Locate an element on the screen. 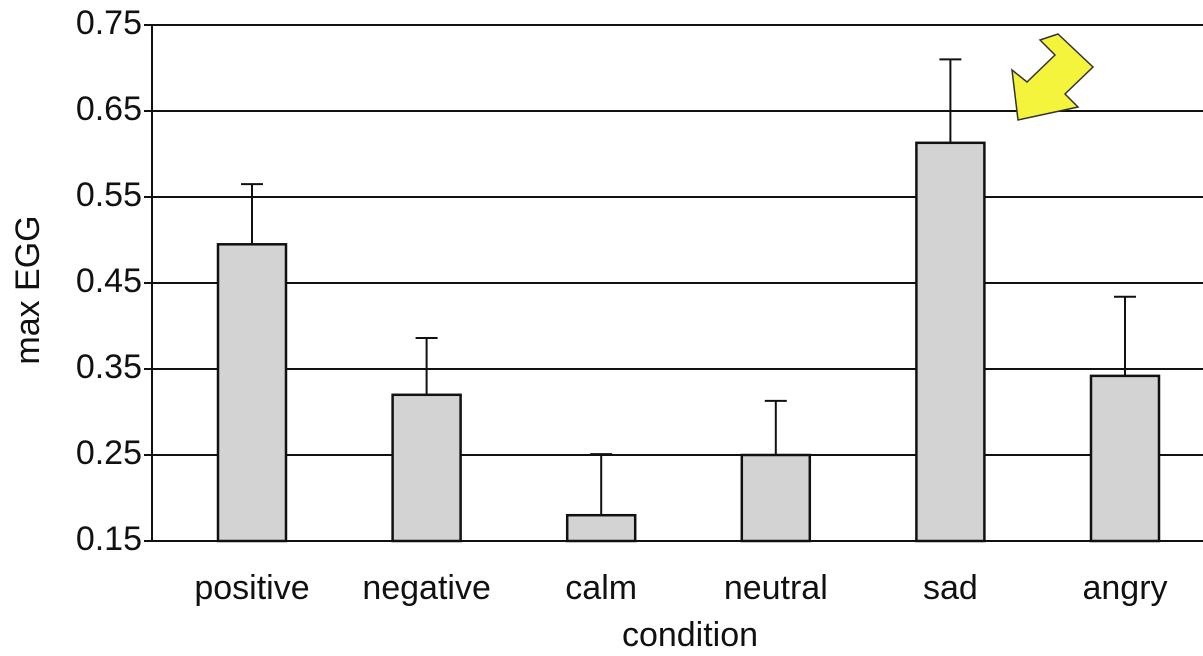 The image size is (1203, 656). x-tick-label: sad is located at coordinates (950, 588).